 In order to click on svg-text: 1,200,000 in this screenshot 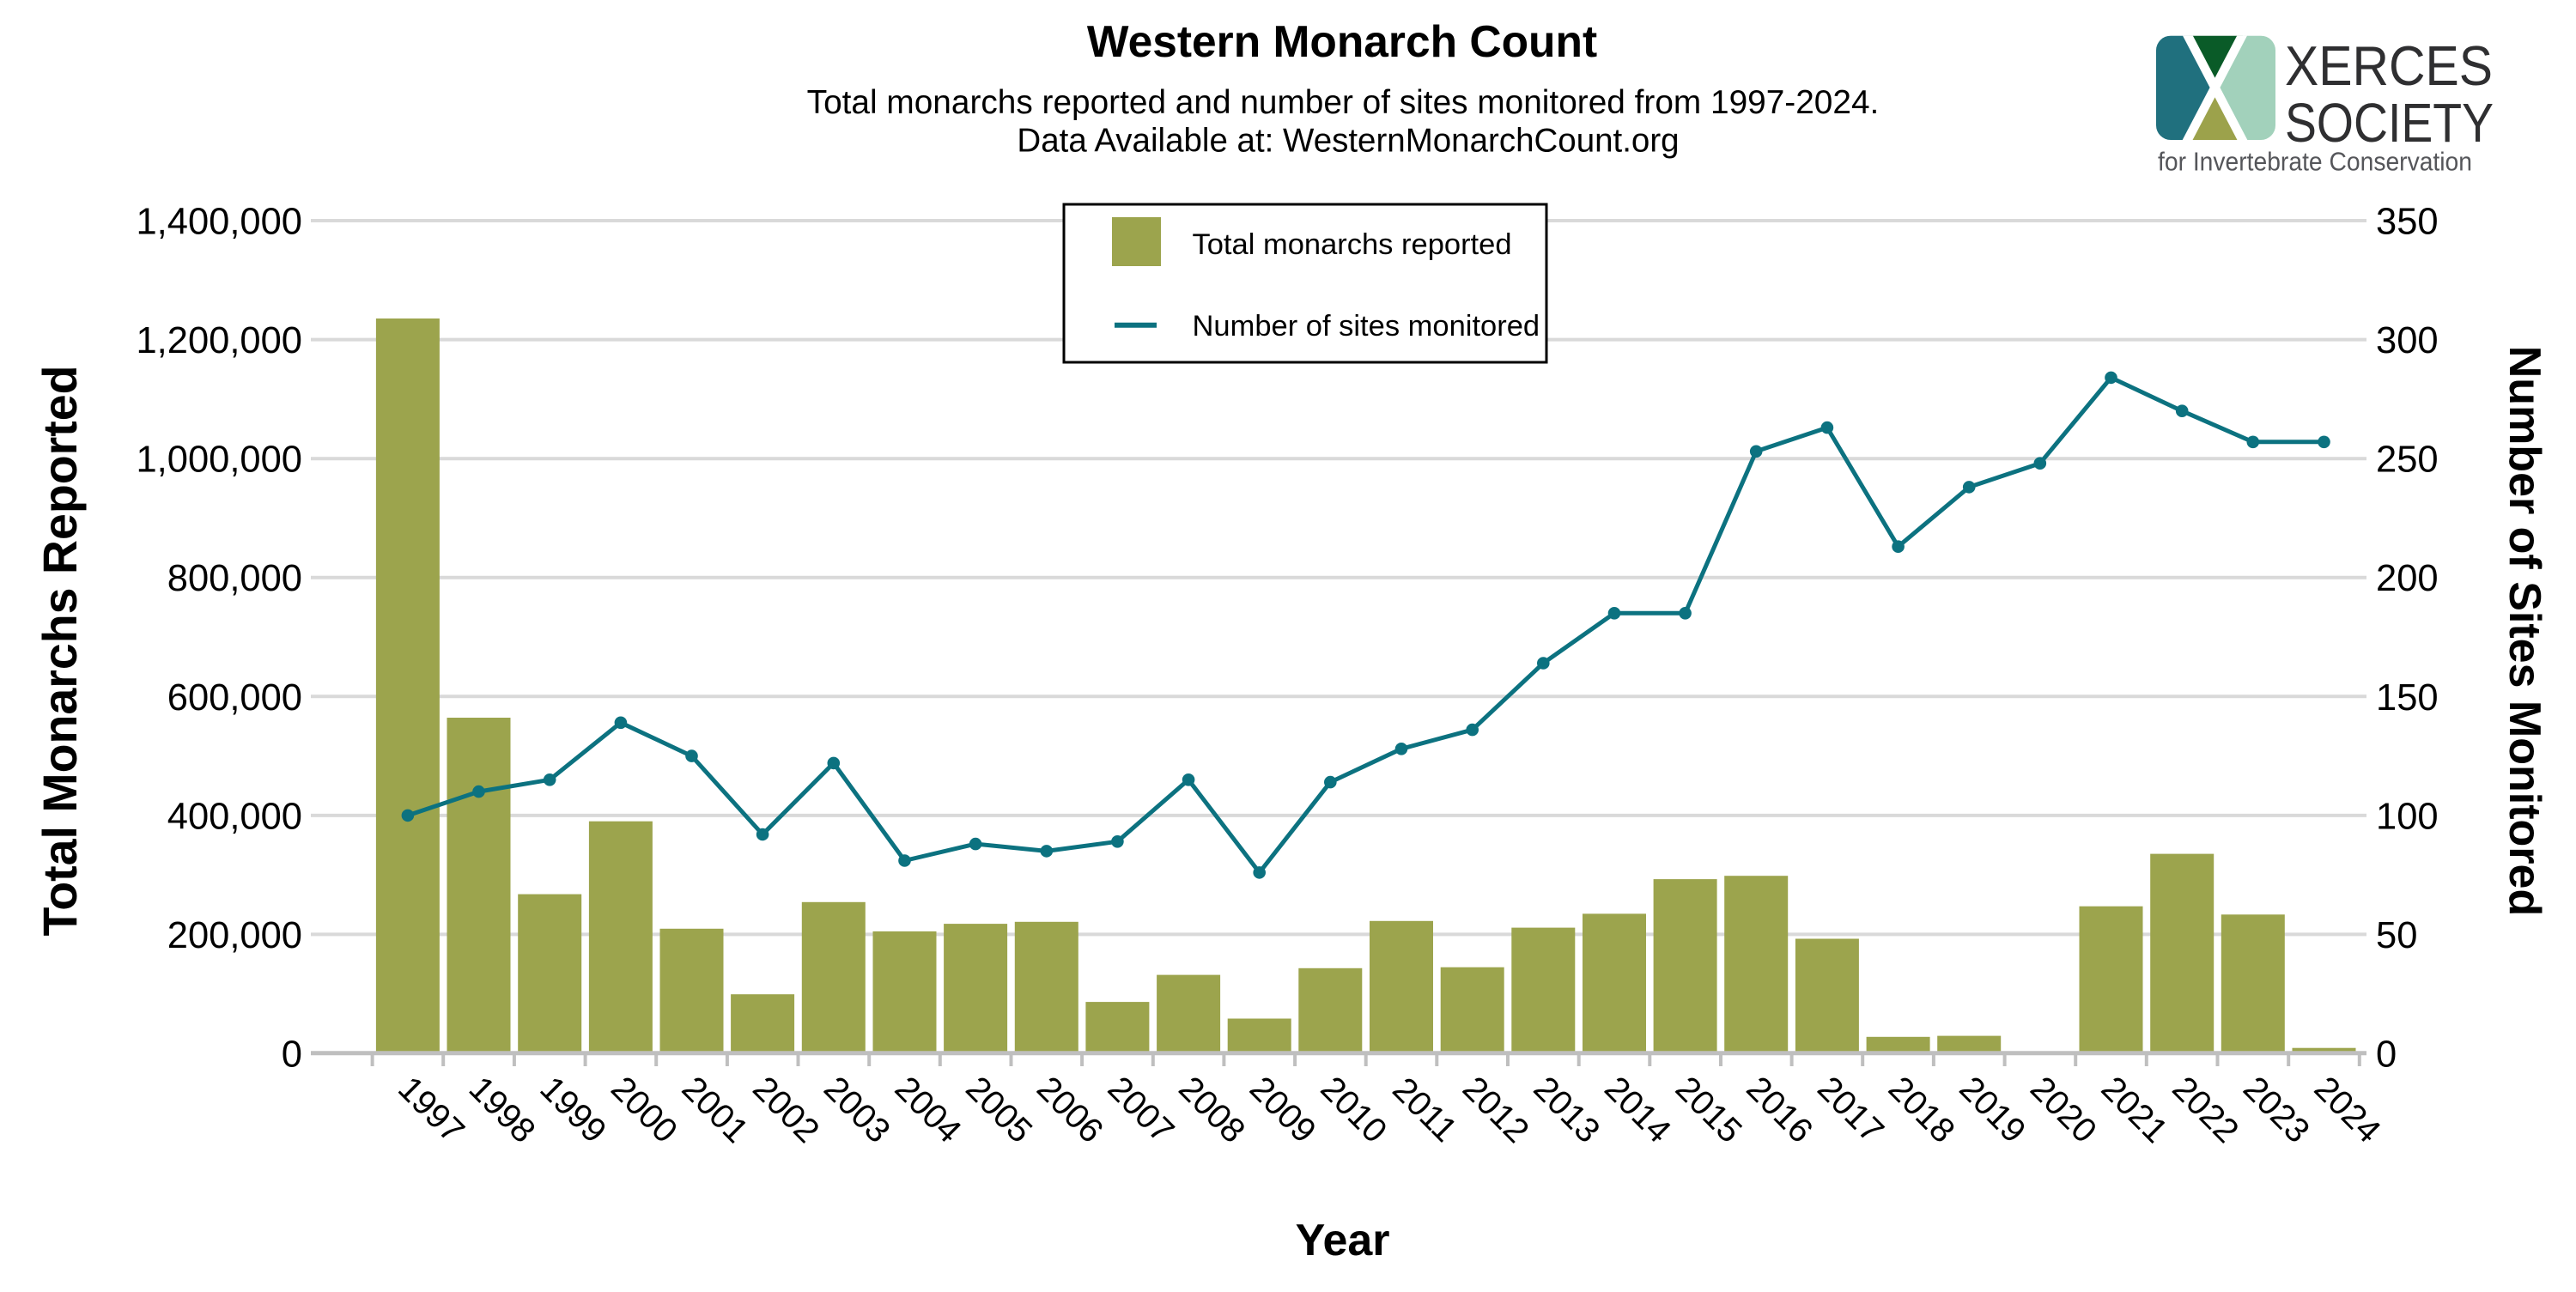, I will do `click(219, 340)`.